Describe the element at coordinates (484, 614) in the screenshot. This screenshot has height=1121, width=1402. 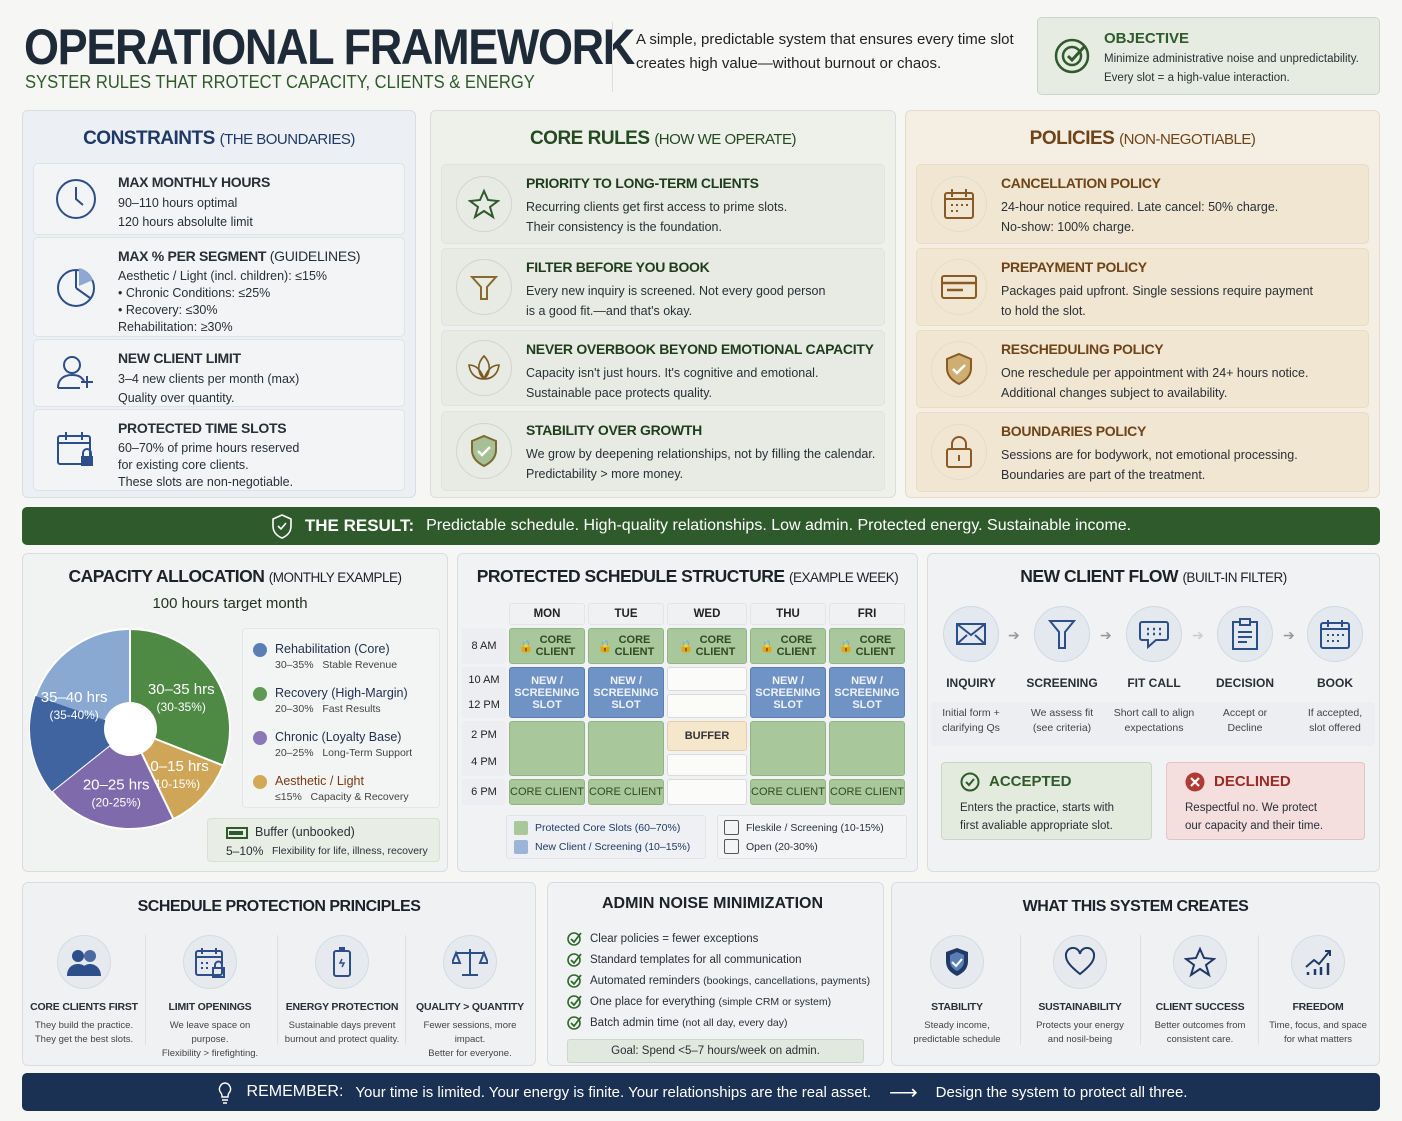
I see `grid-corner` at that location.